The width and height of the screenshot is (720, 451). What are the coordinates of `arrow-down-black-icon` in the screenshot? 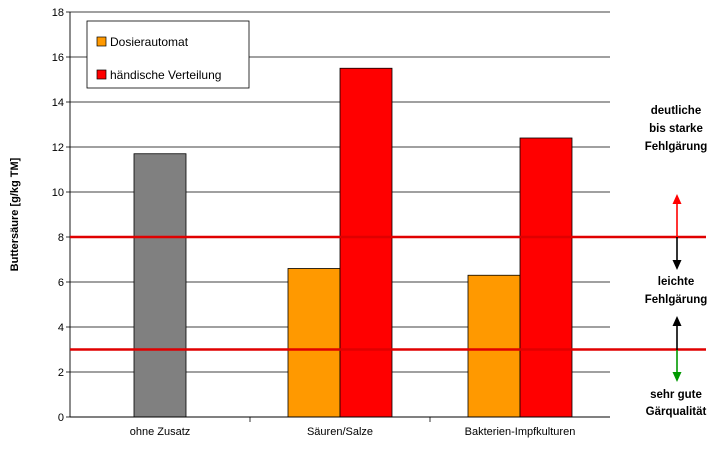 It's located at (677, 265).